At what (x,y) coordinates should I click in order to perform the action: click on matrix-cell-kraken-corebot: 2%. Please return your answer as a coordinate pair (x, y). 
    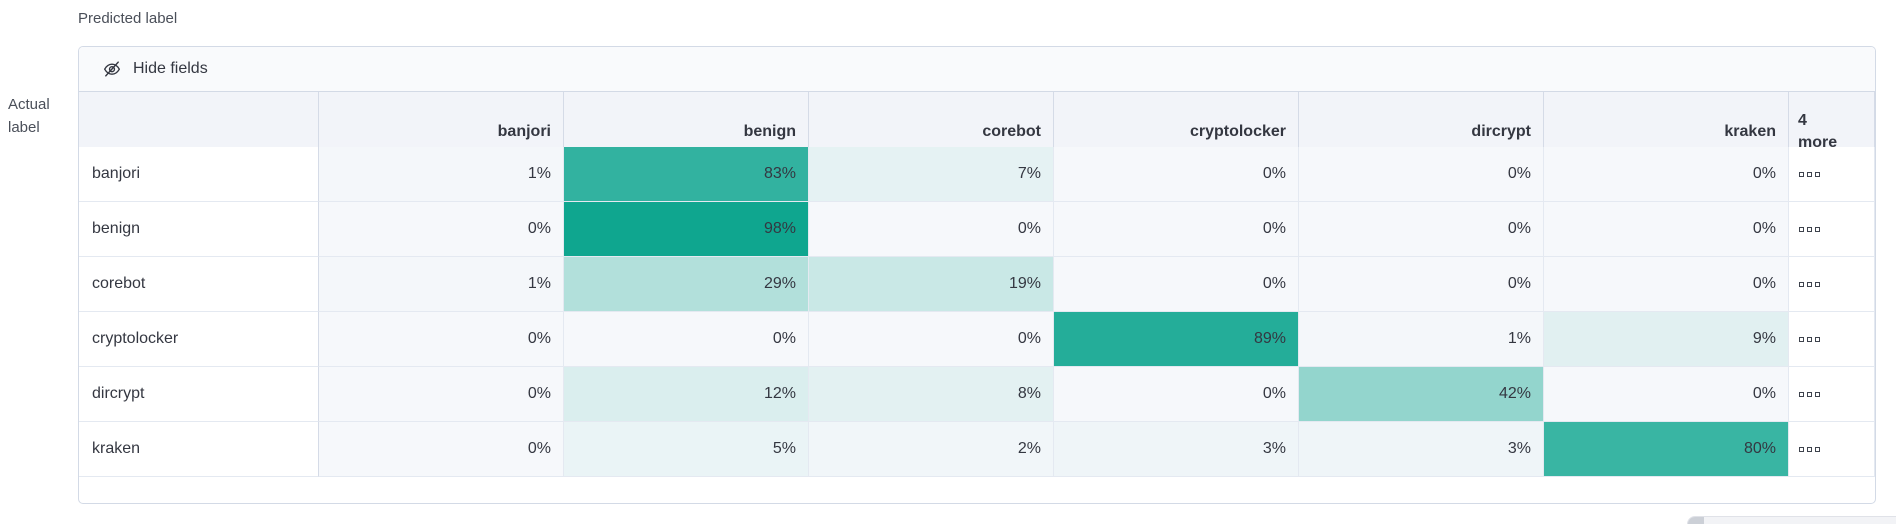
    Looking at the image, I should click on (931, 449).